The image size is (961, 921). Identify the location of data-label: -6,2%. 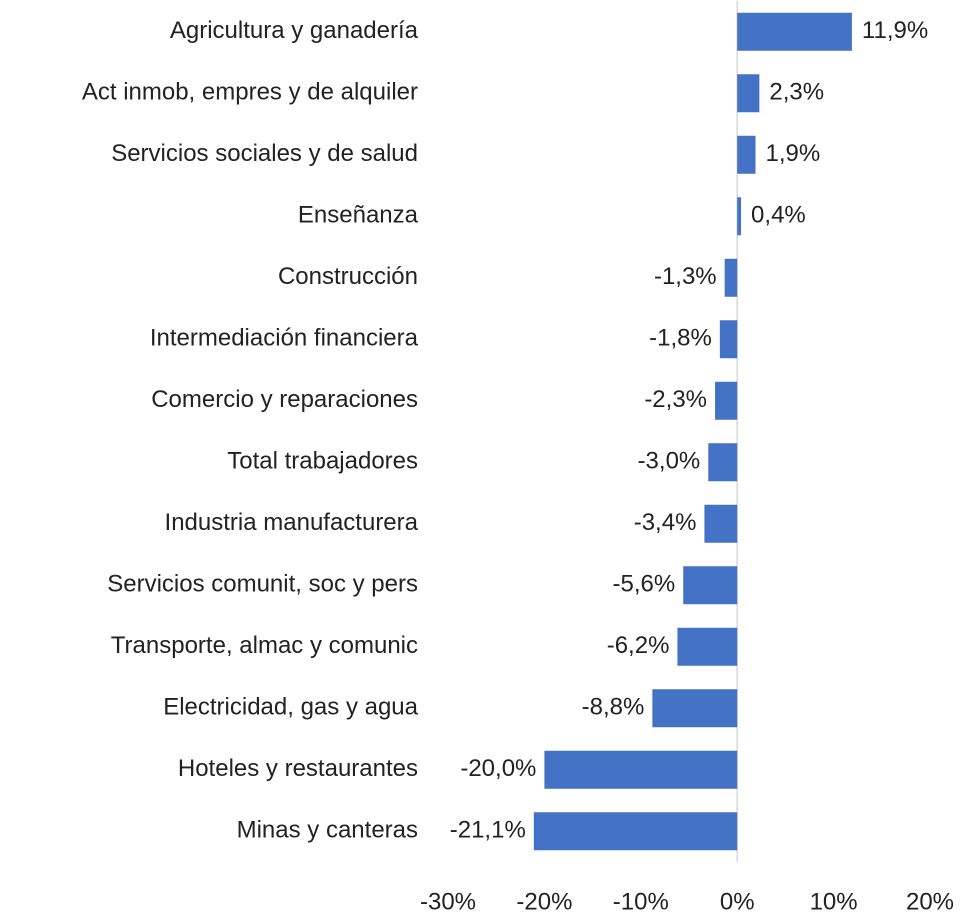
(638, 645).